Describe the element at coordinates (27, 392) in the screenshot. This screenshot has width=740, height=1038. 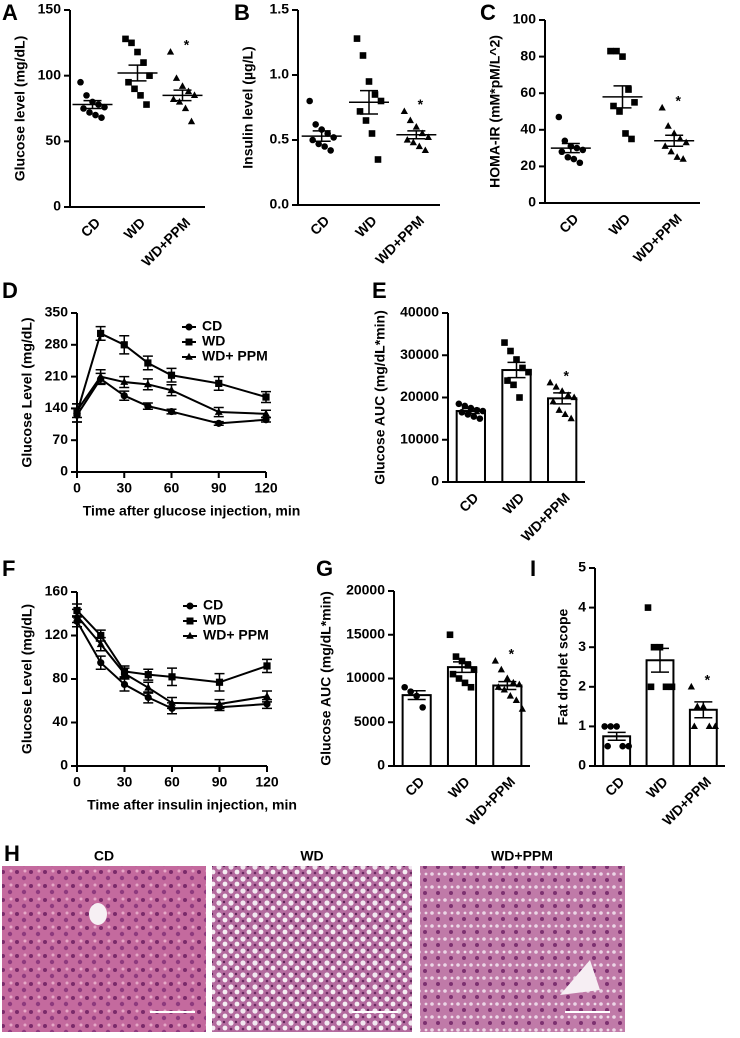
I see `y-axis-label: Glucose Level (mg/dL)` at that location.